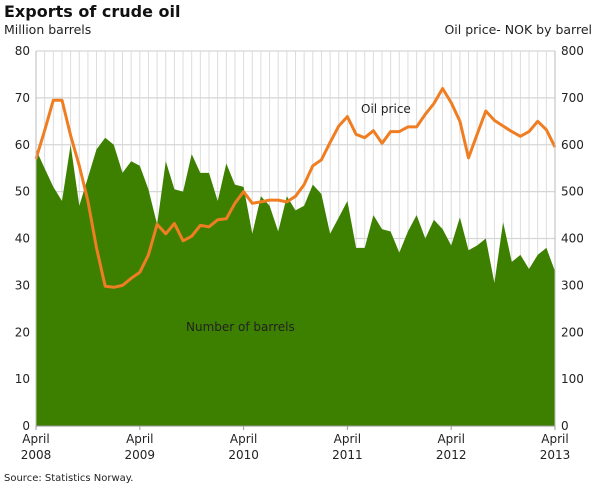 The width and height of the screenshot is (610, 488). What do you see at coordinates (22, 332) in the screenshot?
I see `y-tick-left: 20` at bounding box center [22, 332].